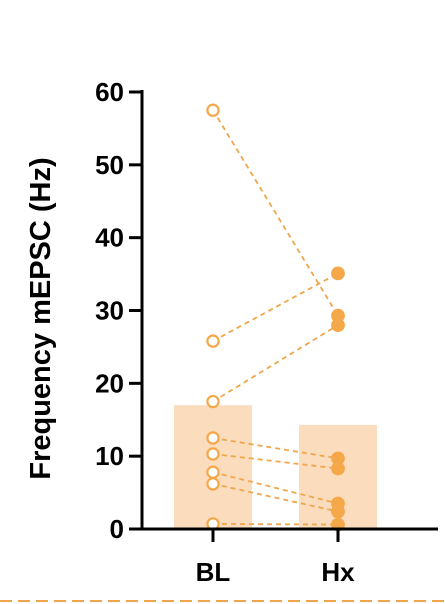  Describe the element at coordinates (109, 238) in the screenshot. I see `y-tick-label-40: 40` at that location.